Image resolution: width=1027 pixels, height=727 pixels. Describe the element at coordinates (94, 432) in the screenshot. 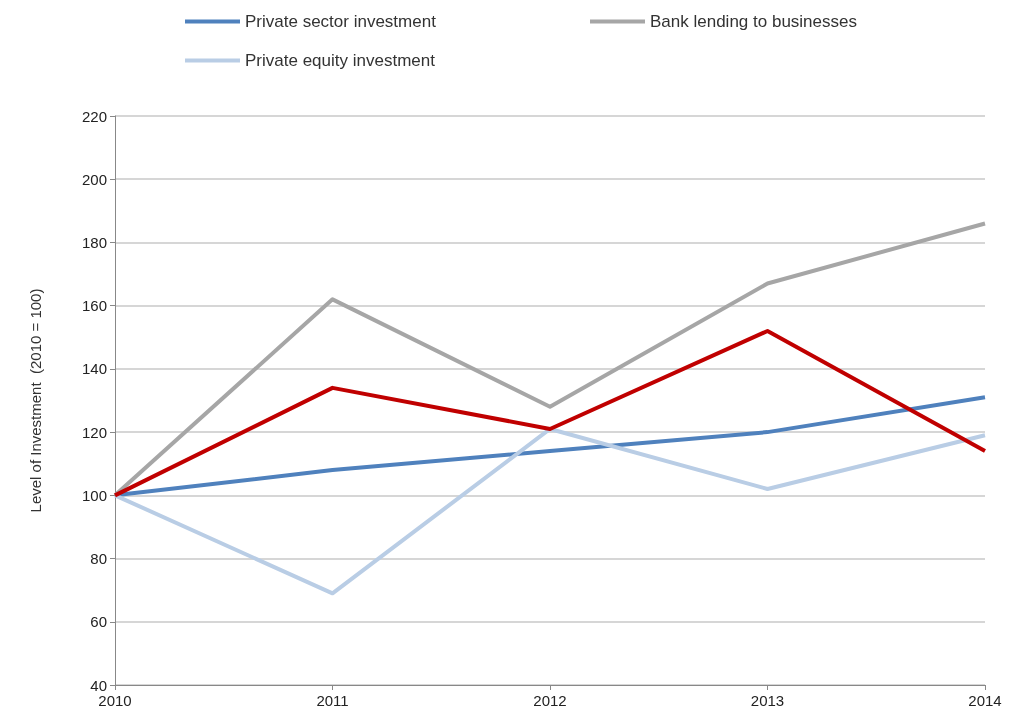

I see `y-tick-label: 120` at that location.